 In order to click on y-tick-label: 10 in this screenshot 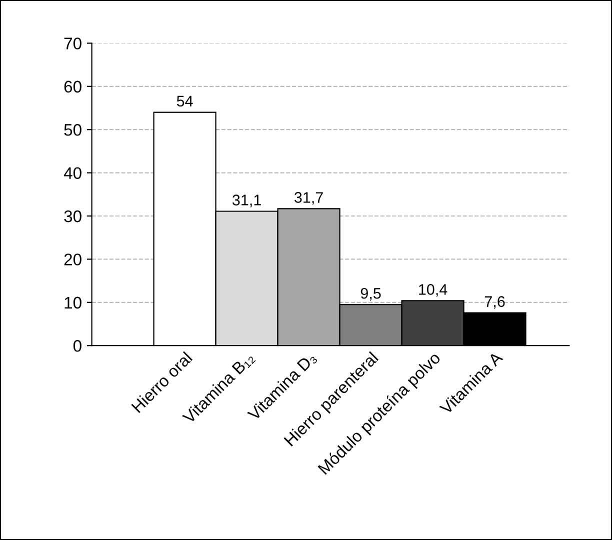, I will do `click(73, 302)`.